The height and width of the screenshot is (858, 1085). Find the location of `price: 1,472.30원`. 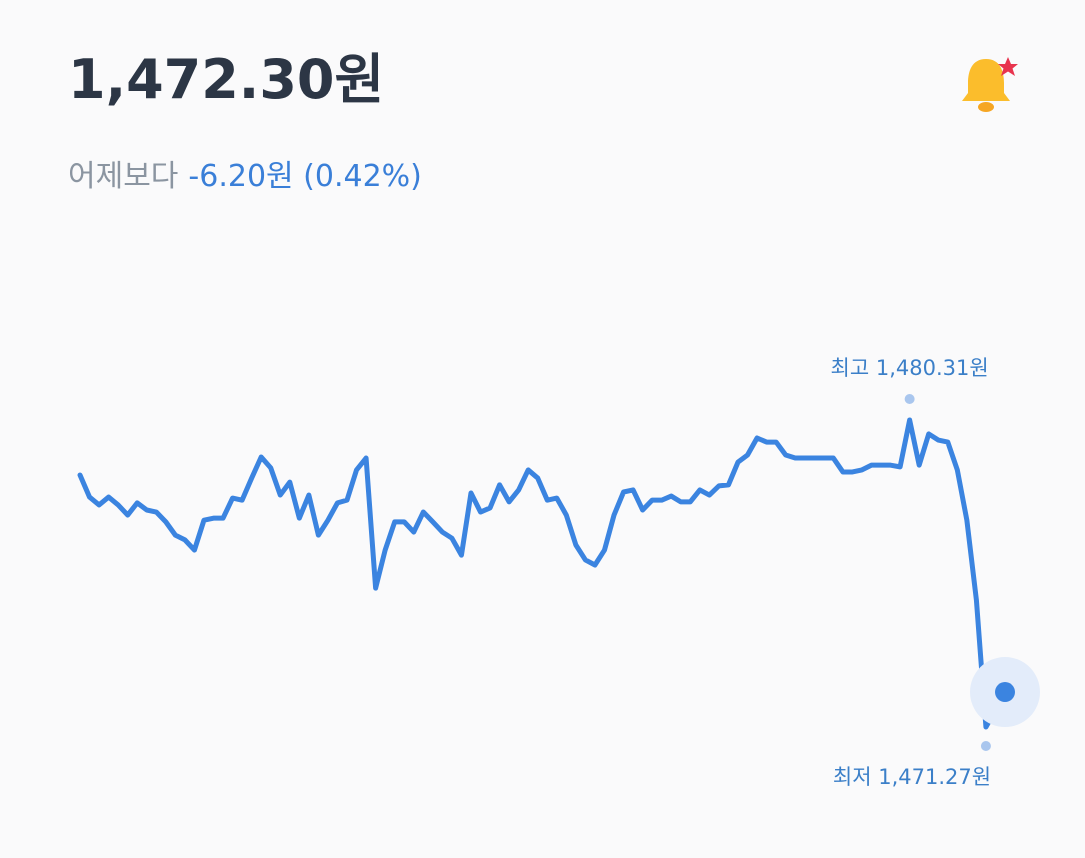

price: 1,472.30원 is located at coordinates (226, 79).